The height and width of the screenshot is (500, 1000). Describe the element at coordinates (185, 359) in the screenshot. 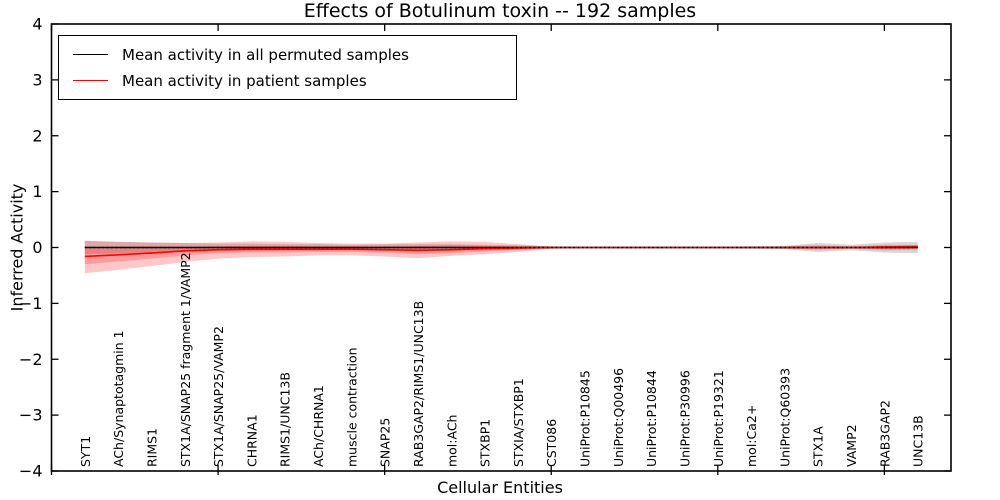

I see `x-category-label: STX1A/SNAP25 fragment 1/VAMP2` at that location.